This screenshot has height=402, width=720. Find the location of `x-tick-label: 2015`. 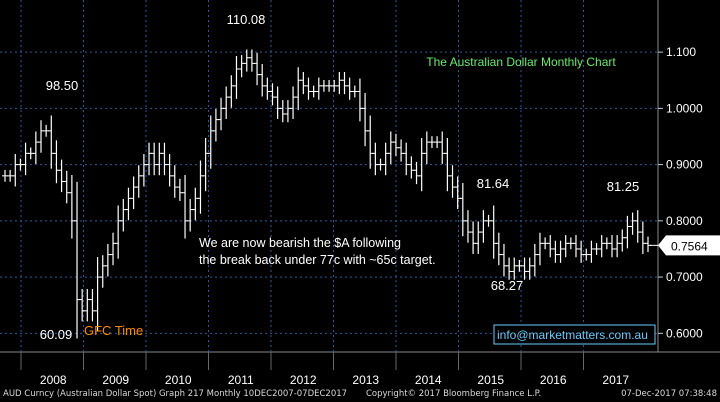

x-tick-label: 2015 is located at coordinates (490, 380).